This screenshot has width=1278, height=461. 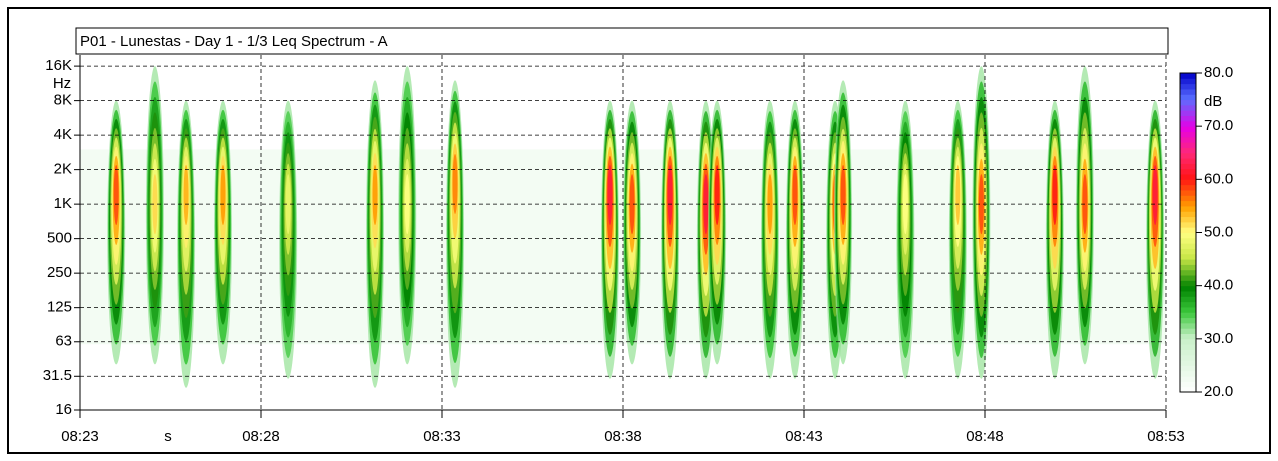 What do you see at coordinates (1218, 125) in the screenshot?
I see `color-tick-label: 70.0` at bounding box center [1218, 125].